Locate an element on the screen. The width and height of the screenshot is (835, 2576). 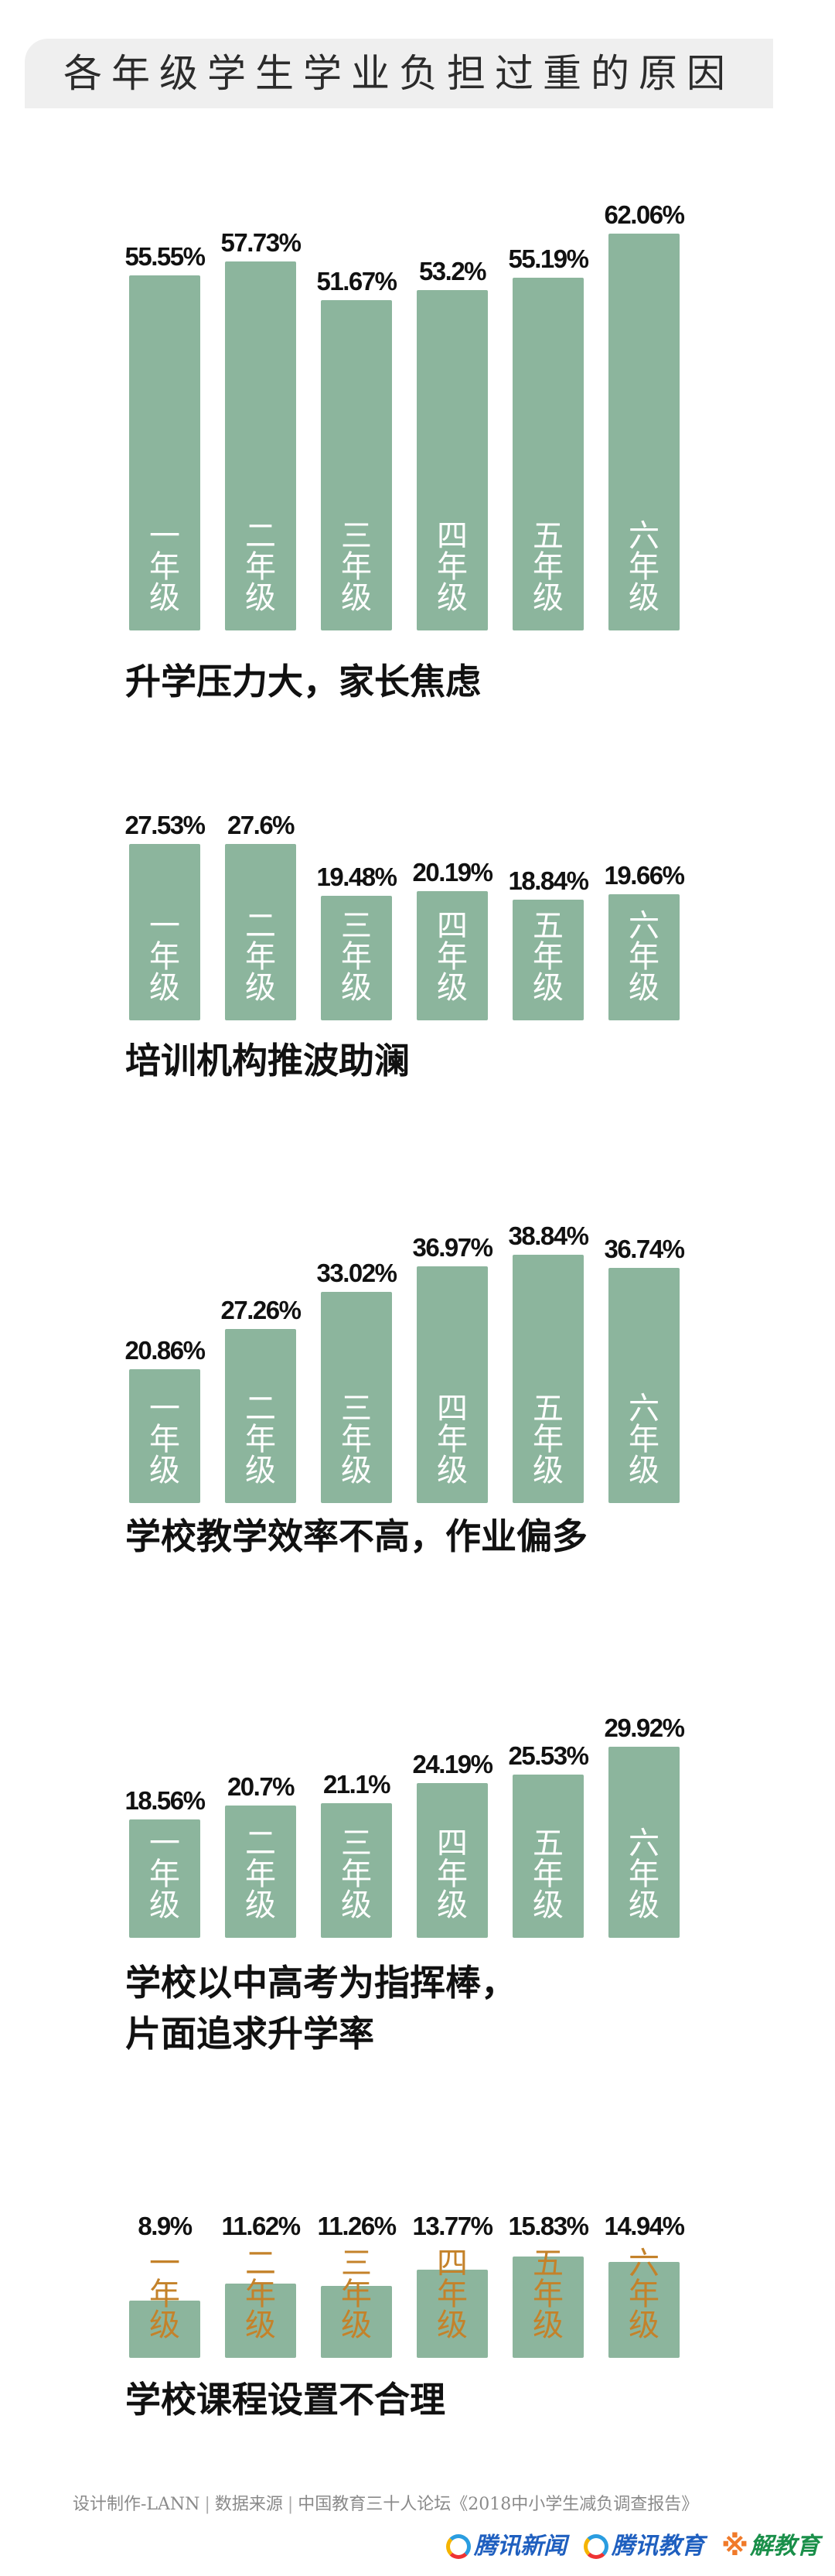
data-label: 20.19% is located at coordinates (452, 873).